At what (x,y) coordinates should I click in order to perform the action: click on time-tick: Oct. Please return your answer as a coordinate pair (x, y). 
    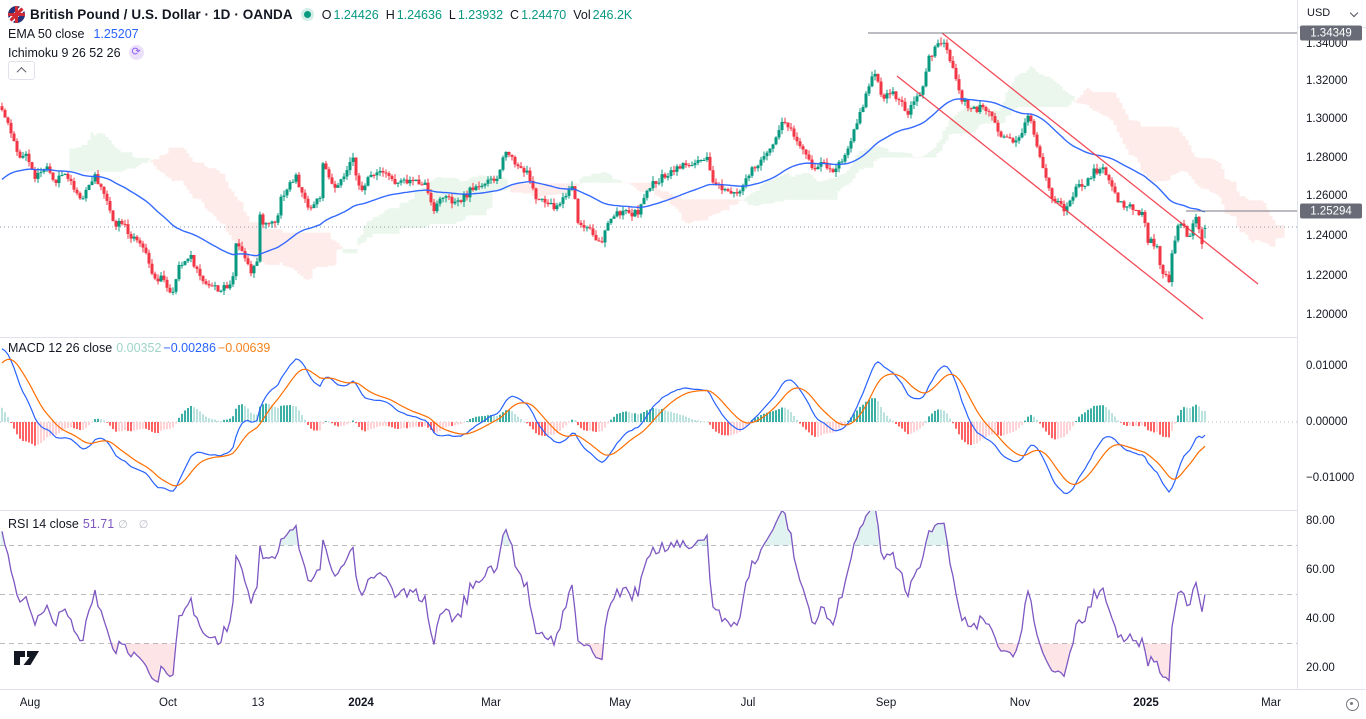
    Looking at the image, I should click on (168, 703).